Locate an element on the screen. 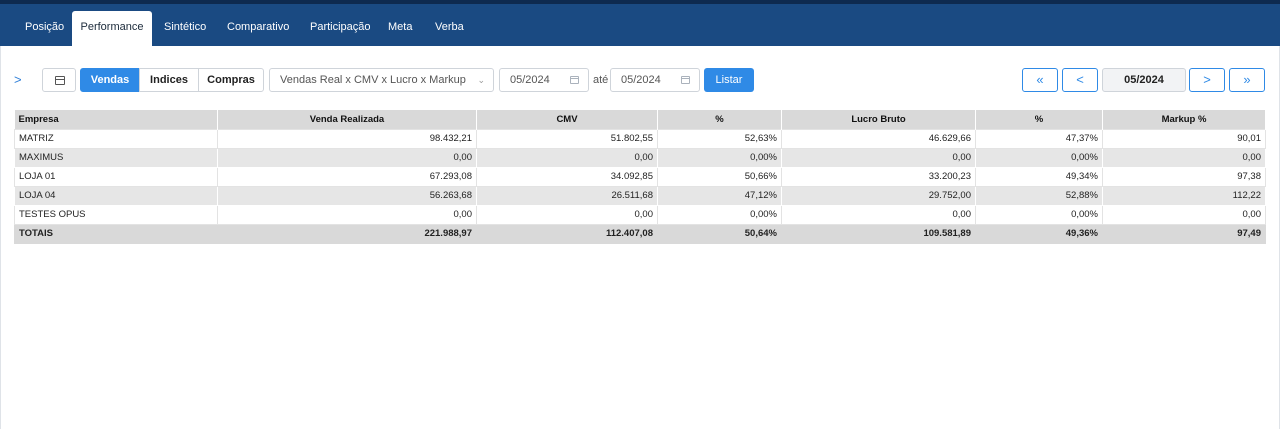  report-type-select: Vendas Real x CMV x Lucro x Markup ⌄ is located at coordinates (381, 80).